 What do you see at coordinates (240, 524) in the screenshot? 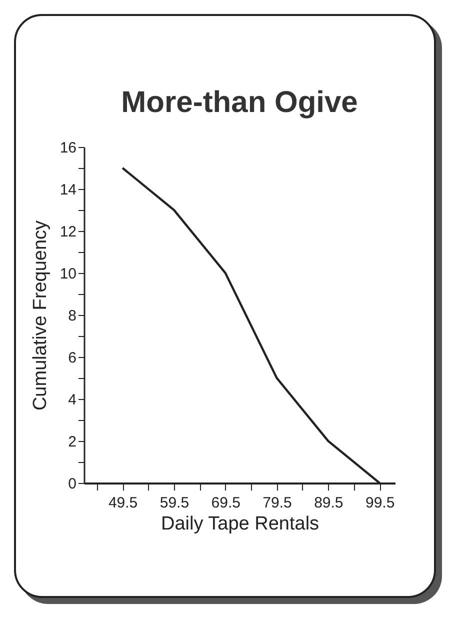
I see `x-axis-title: Daily Tape Rentals` at bounding box center [240, 524].